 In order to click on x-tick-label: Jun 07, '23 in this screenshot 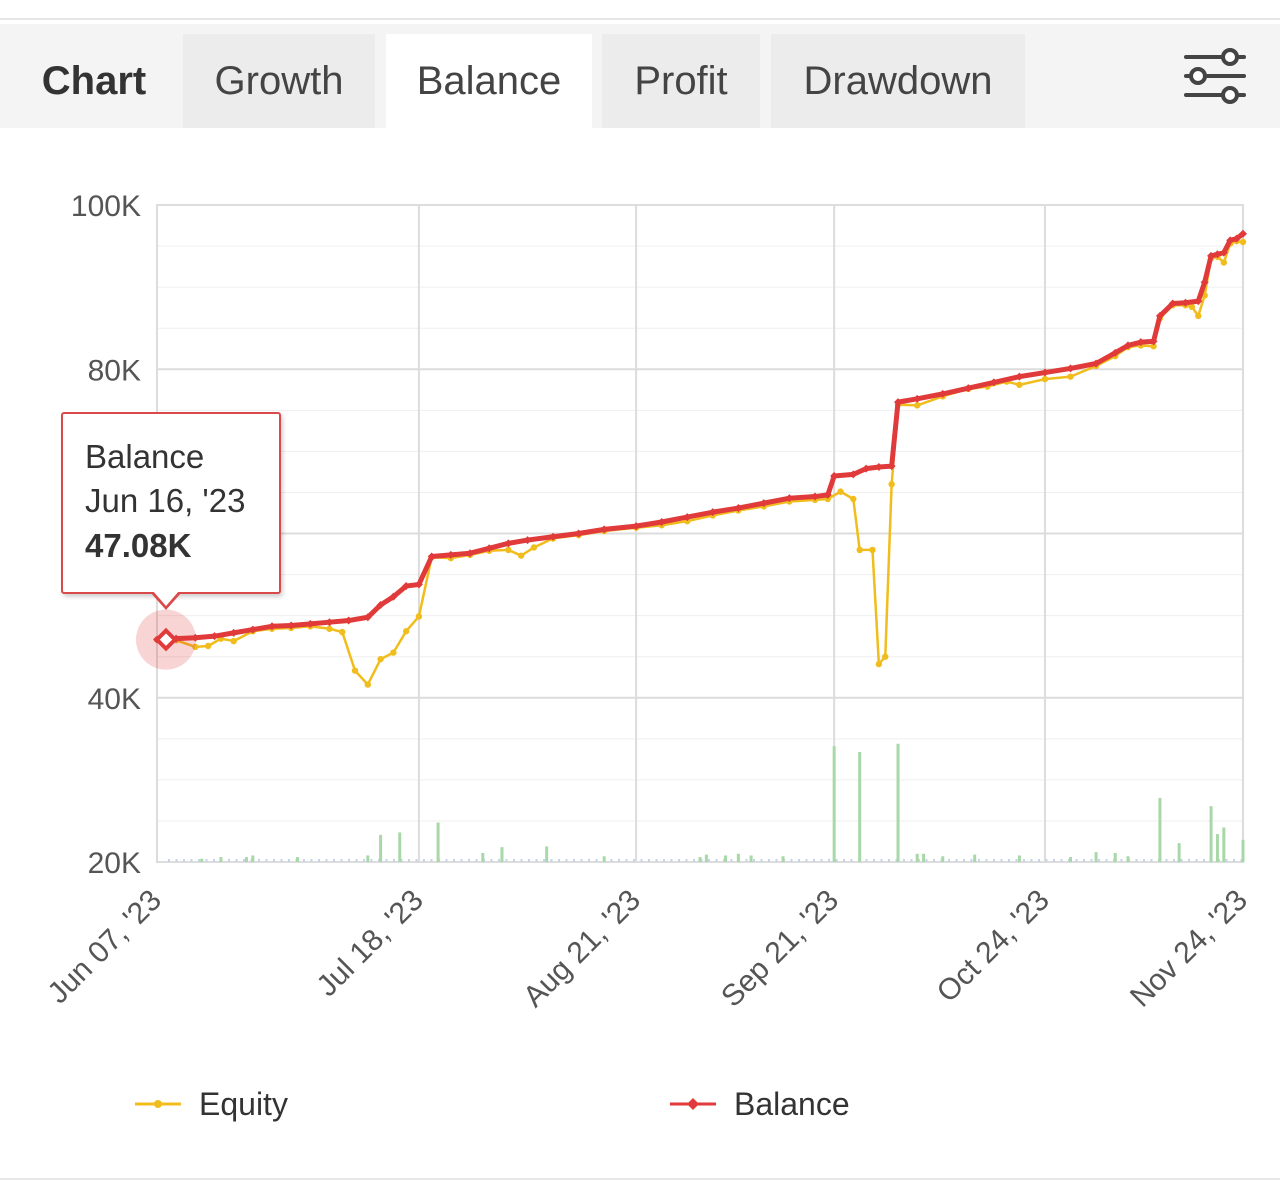, I will do `click(104, 947)`.